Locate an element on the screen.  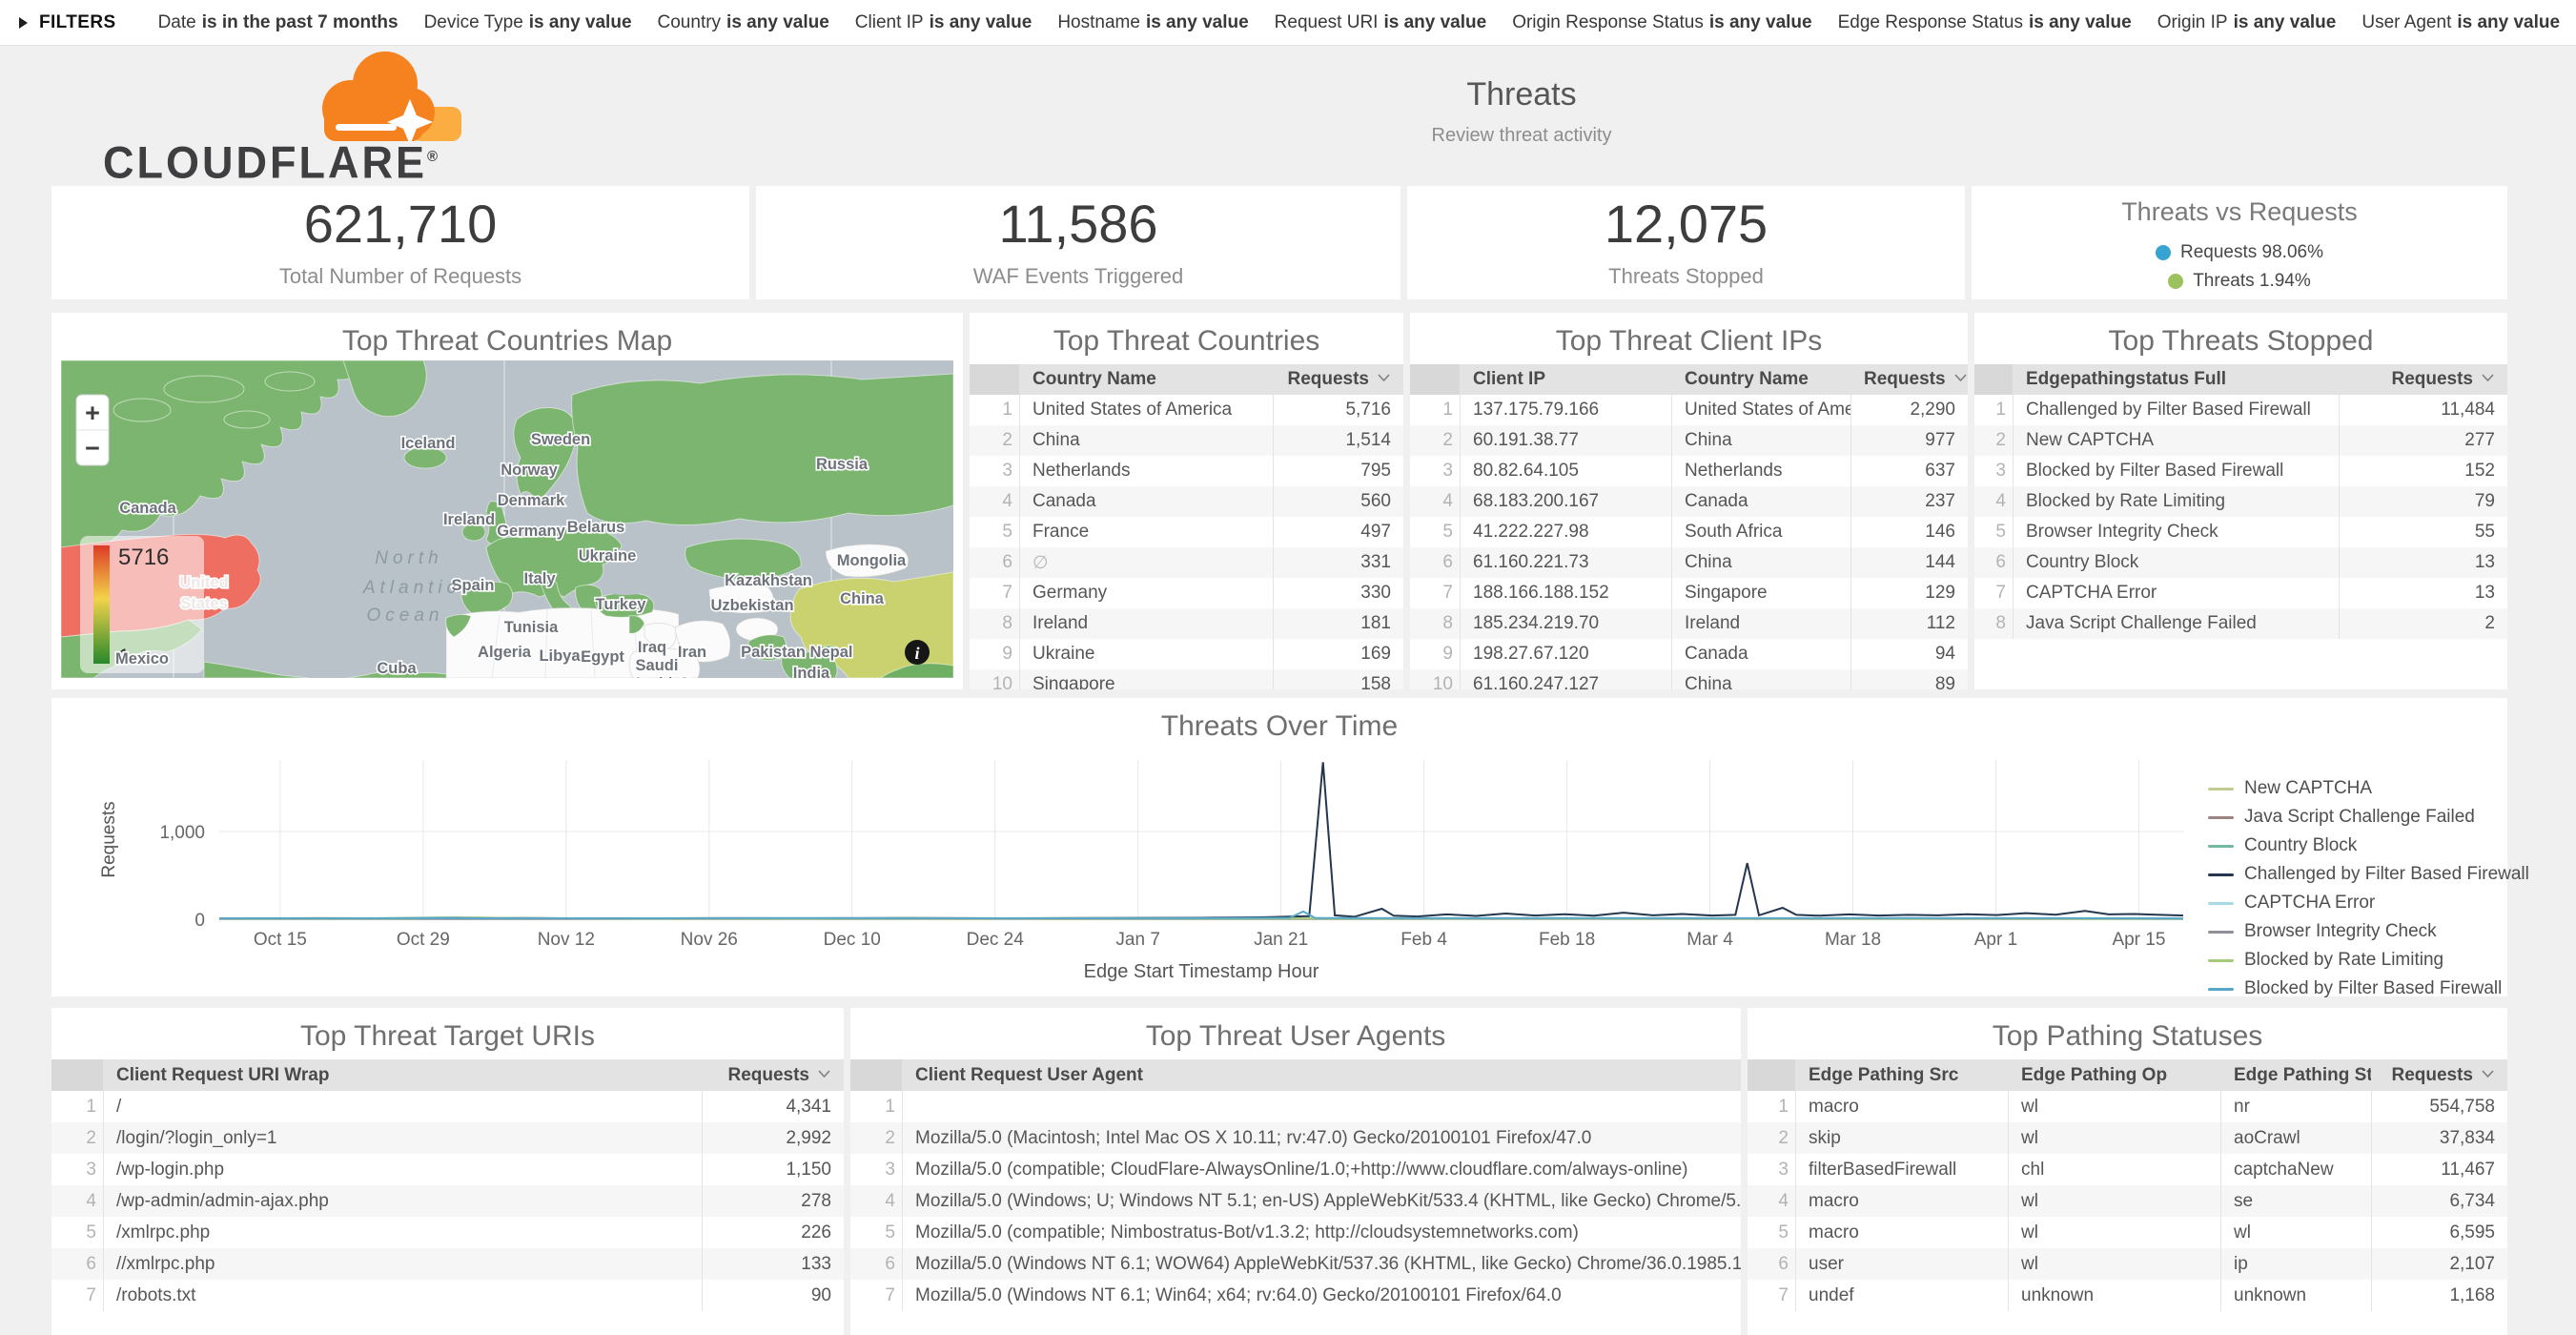
zoom-in-button: + is located at coordinates (92, 413).